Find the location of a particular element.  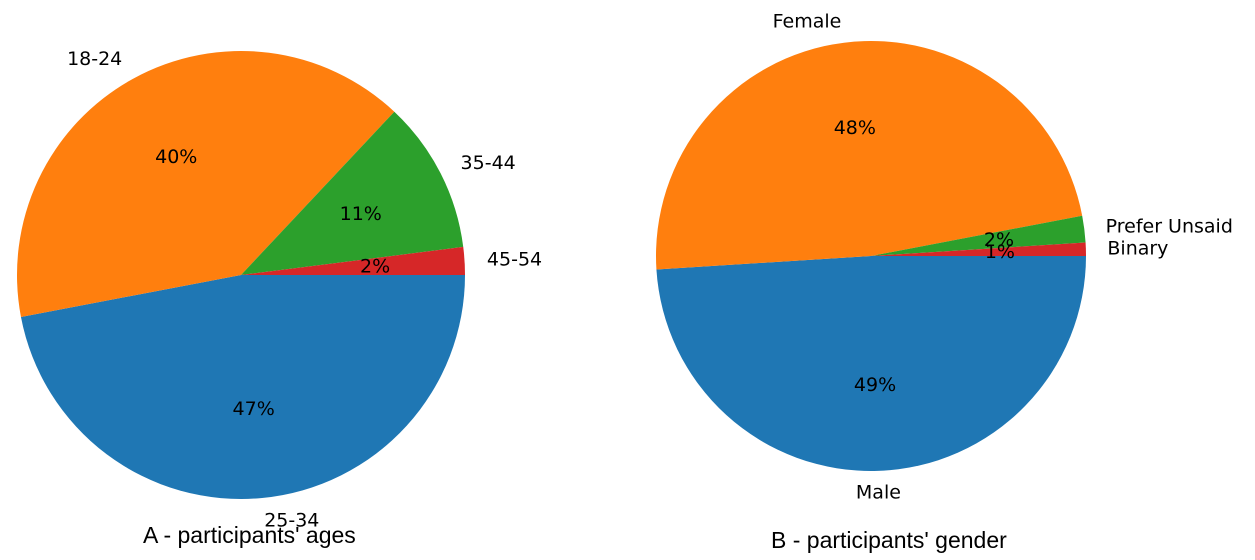

pie-category-label-35-44: 35-44 is located at coordinates (488, 163).